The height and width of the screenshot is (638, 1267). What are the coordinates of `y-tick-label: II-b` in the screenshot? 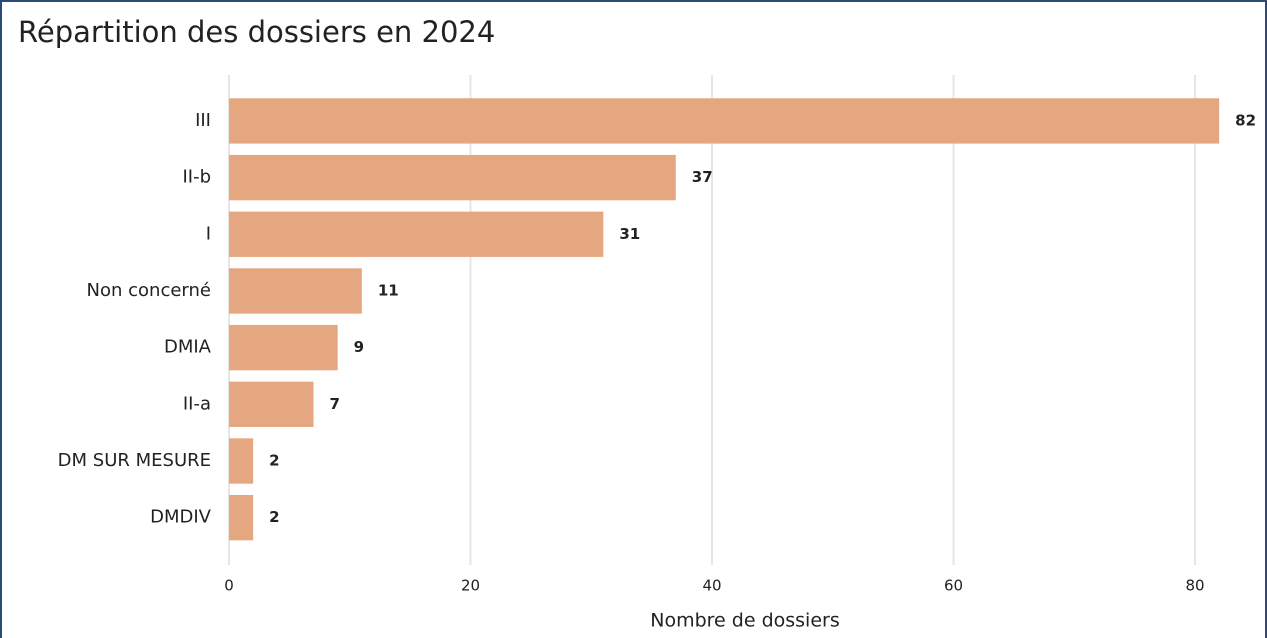 It's located at (196, 177).